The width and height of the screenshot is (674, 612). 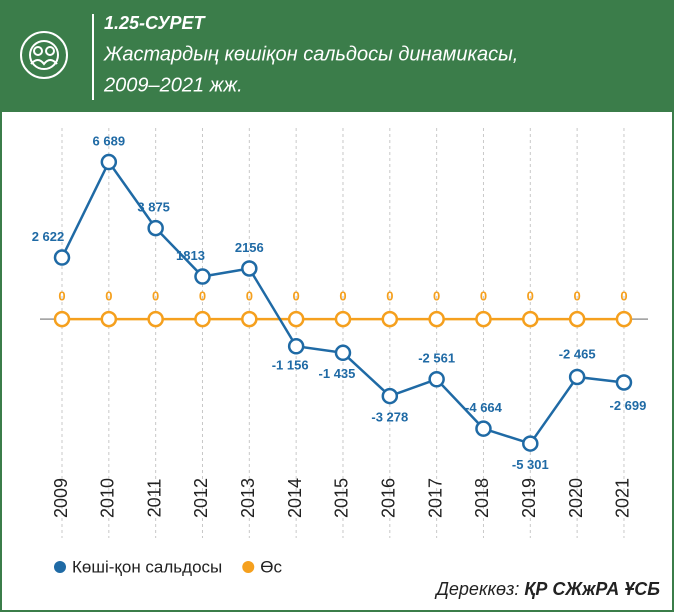 I want to click on x-tick-label: 2012, so click(x=201, y=498).